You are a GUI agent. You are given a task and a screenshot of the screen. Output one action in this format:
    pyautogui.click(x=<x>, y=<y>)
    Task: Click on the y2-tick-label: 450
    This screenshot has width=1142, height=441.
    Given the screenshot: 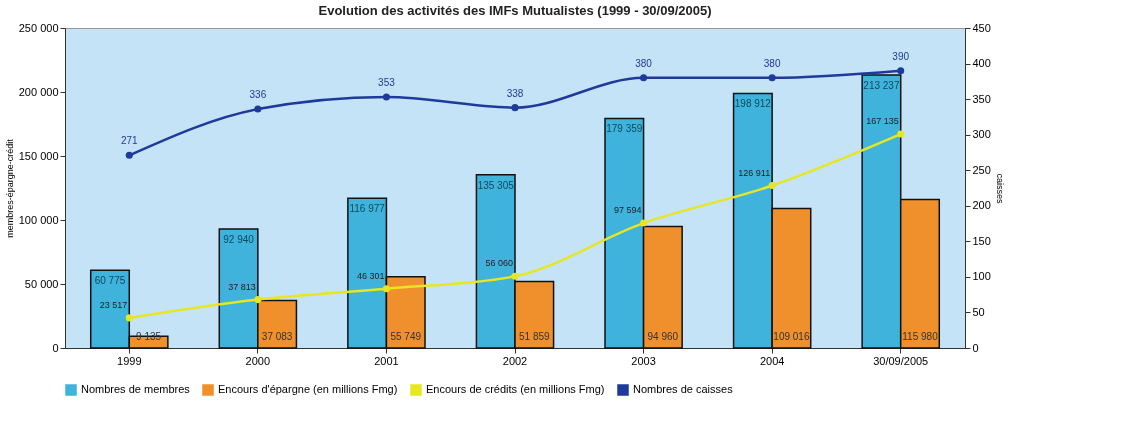 What is the action you would take?
    pyautogui.click(x=981, y=27)
    